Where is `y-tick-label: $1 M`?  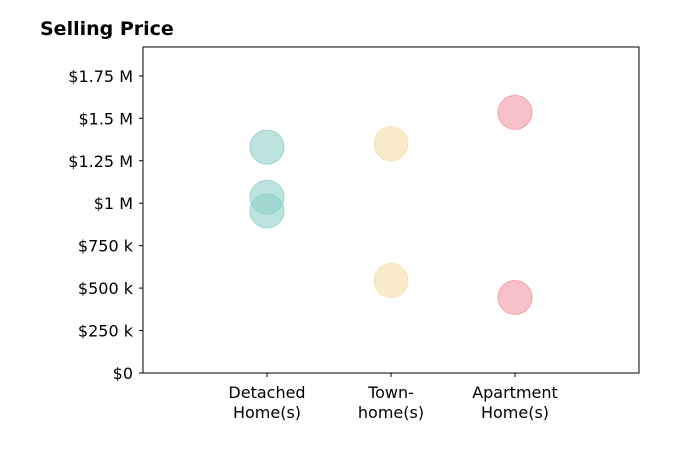 y-tick-label: $1 M is located at coordinates (113, 203).